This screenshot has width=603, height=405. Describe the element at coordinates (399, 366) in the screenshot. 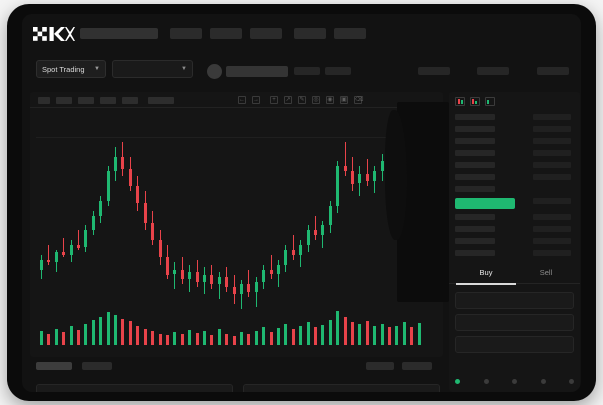

I see `orders-tabs-right` at that location.